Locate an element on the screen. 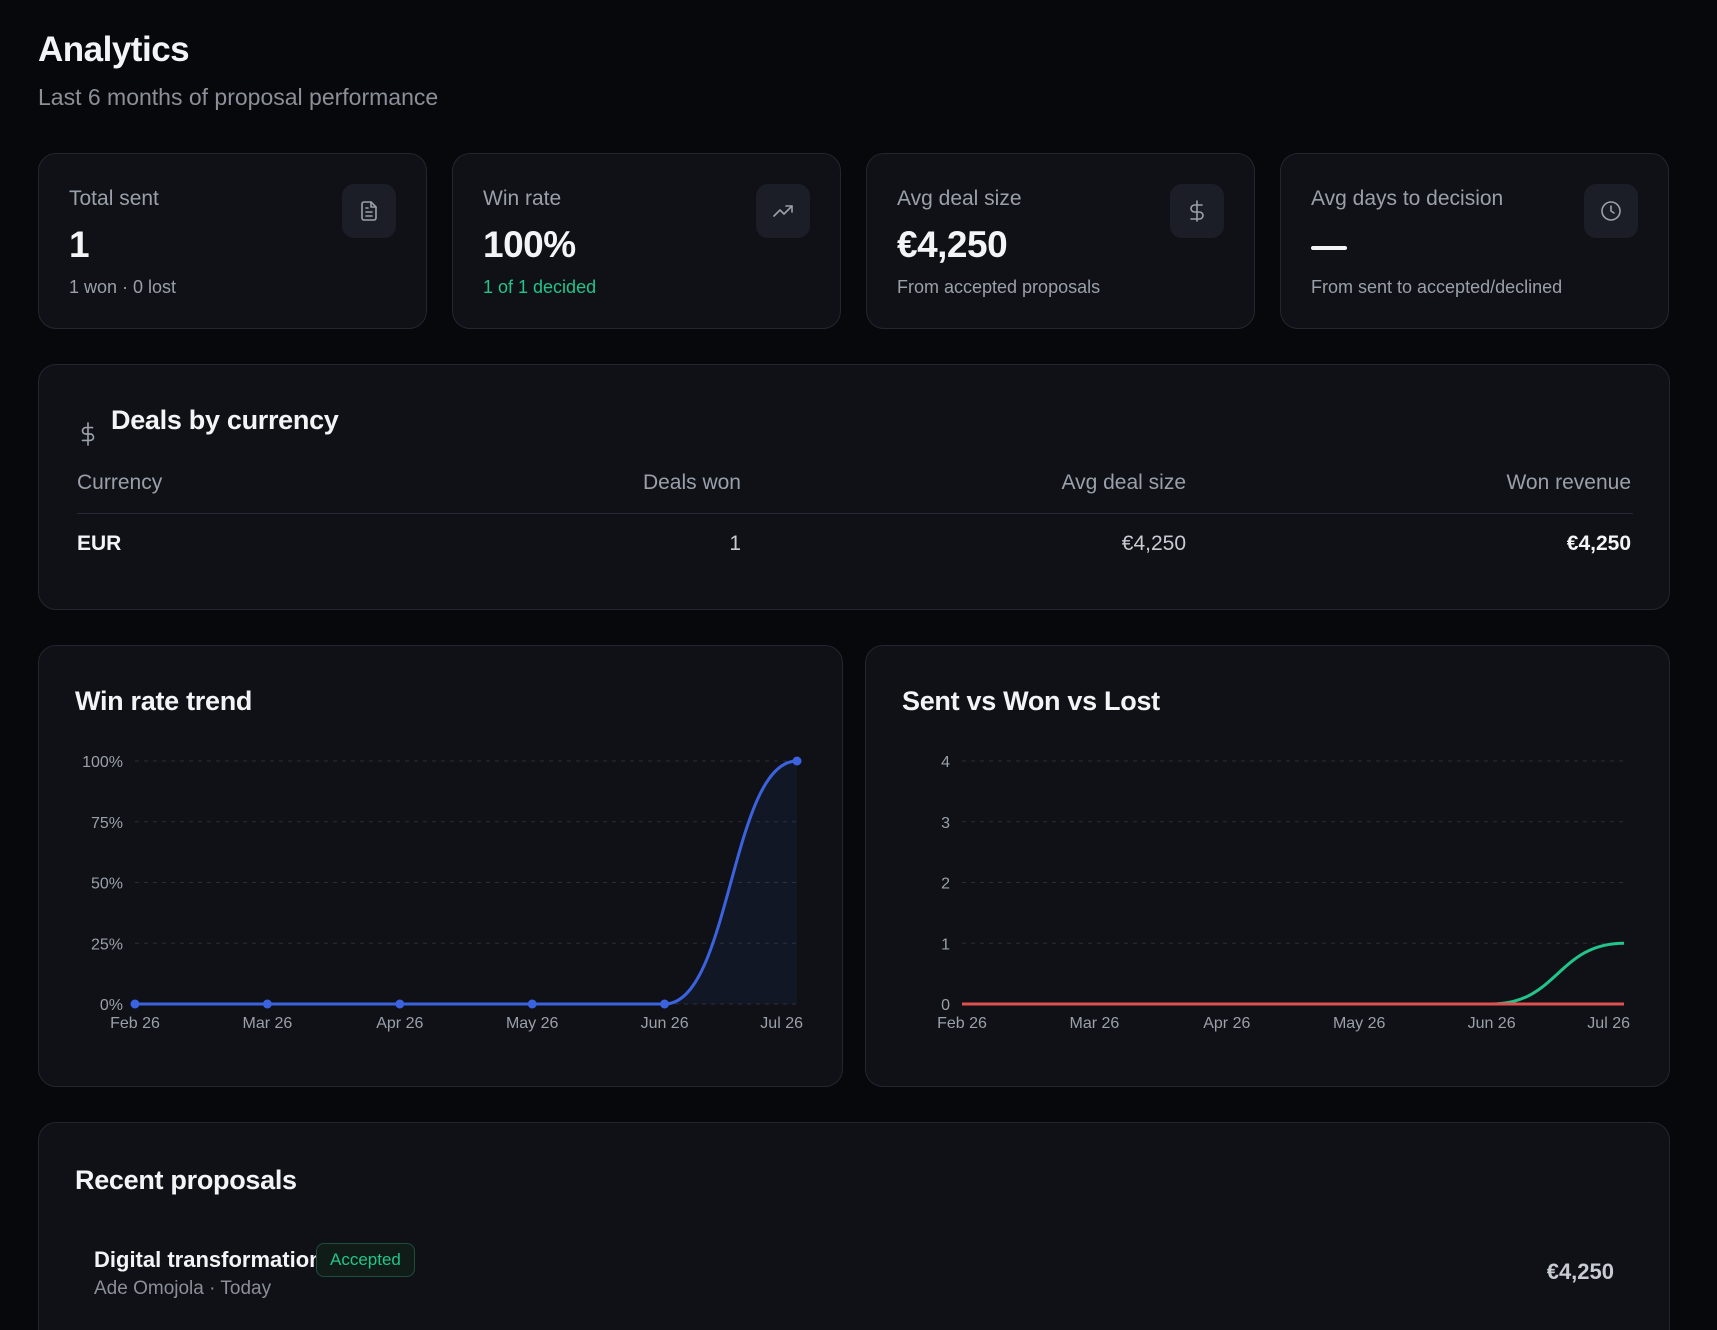 This screenshot has height=1330, width=1717. clock-icon is located at coordinates (1611, 211).